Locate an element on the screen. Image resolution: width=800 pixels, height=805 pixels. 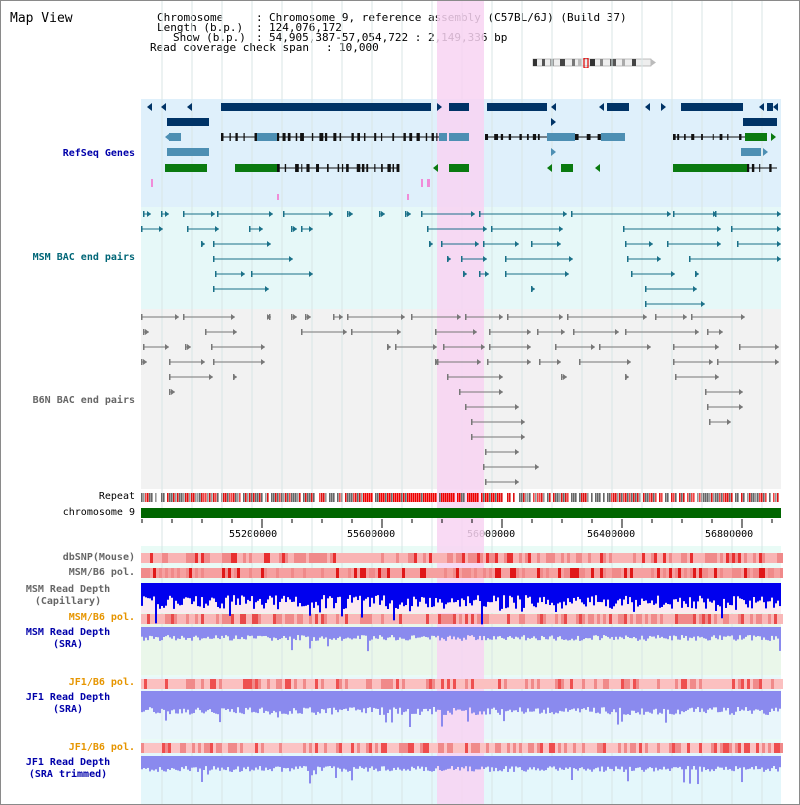
track-label-refseq-genes: RefSeq Genes is located at coordinates (98, 153).